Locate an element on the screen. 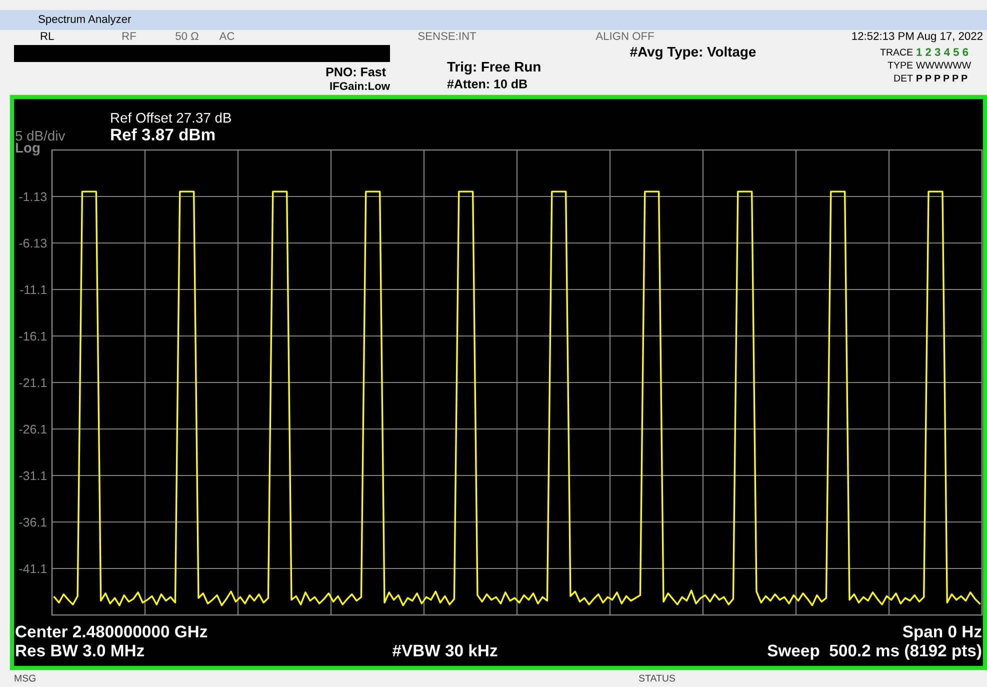  text: TYPE is located at coordinates (900, 65).